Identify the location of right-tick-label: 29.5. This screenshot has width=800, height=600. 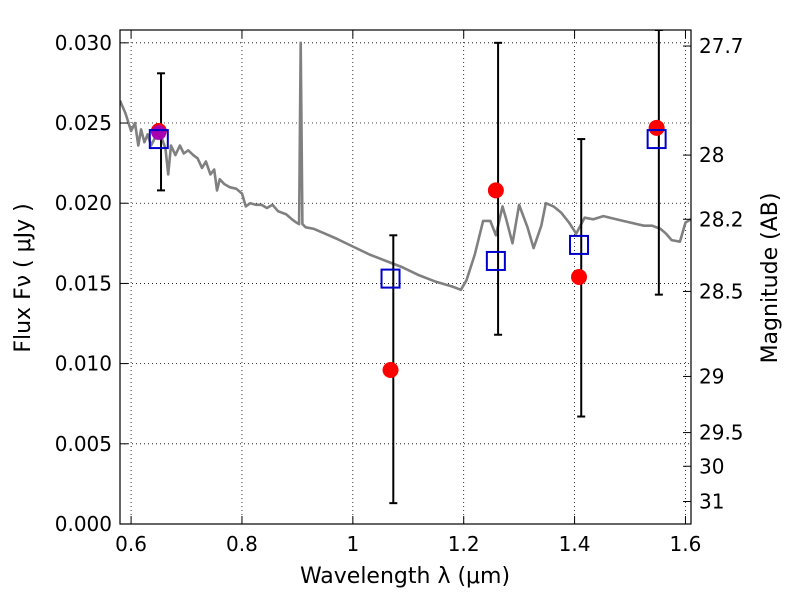
(721, 433).